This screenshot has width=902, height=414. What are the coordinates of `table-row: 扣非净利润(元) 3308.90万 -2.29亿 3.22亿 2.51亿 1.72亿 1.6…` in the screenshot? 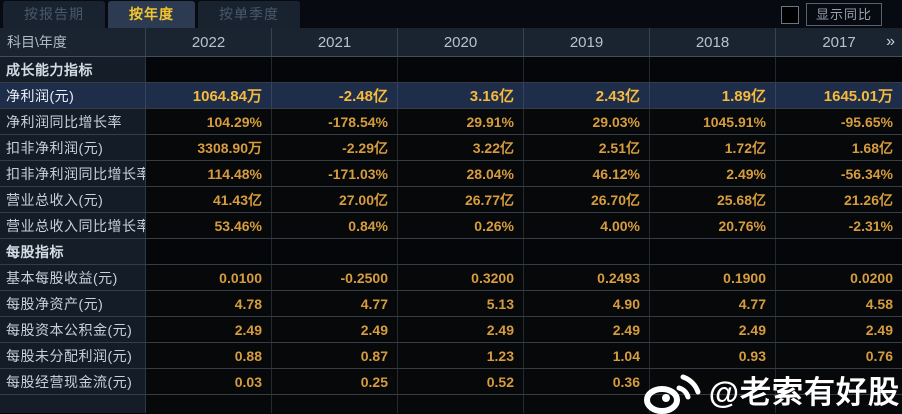 It's located at (451, 148).